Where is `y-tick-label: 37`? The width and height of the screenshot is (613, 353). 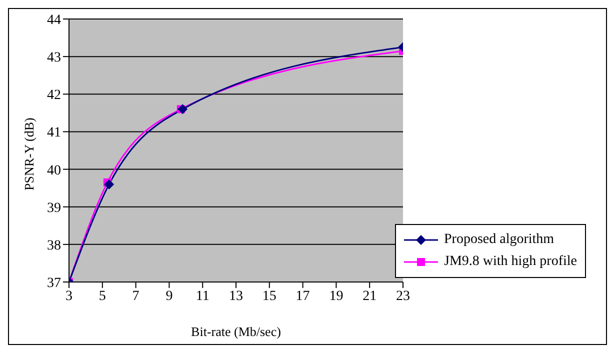 y-tick-label: 37 is located at coordinates (54, 283).